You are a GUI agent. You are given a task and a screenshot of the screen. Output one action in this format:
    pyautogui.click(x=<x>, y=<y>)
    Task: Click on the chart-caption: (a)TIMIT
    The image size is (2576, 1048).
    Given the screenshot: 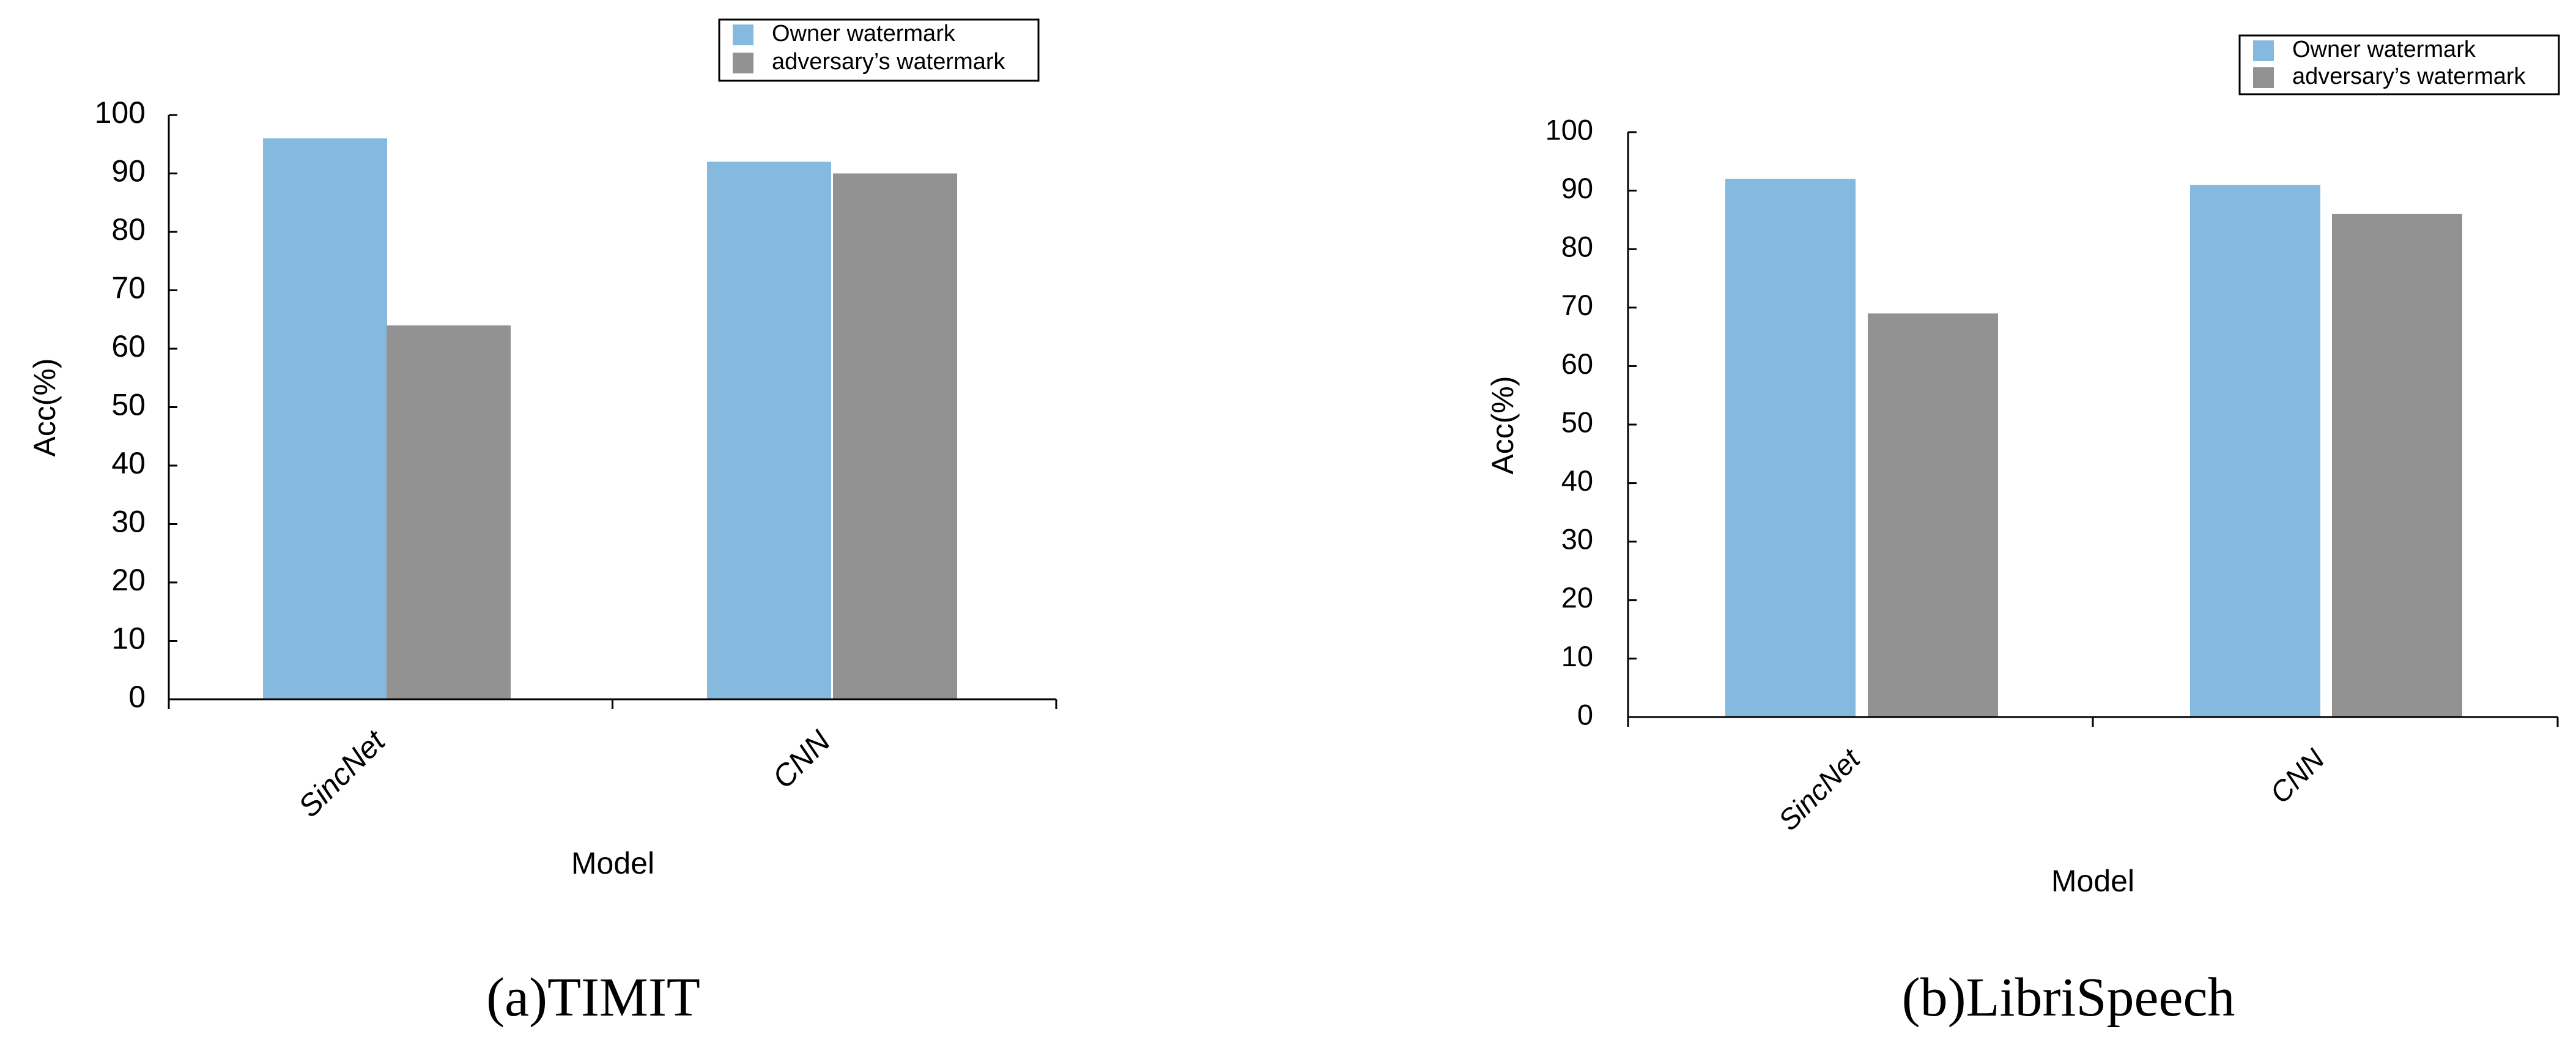 What is the action you would take?
    pyautogui.click(x=593, y=997)
    